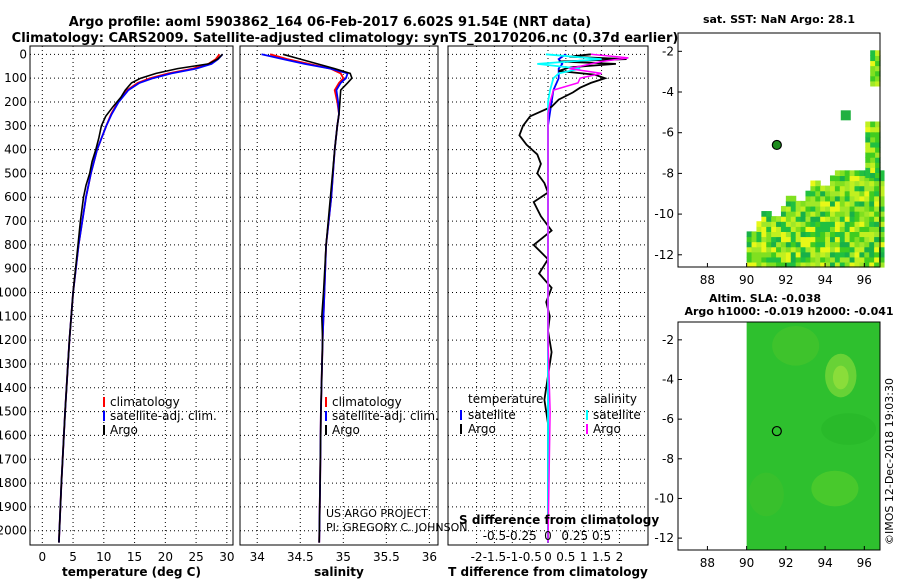  I want to click on depth-tick-label: 1500, so click(13, 412).